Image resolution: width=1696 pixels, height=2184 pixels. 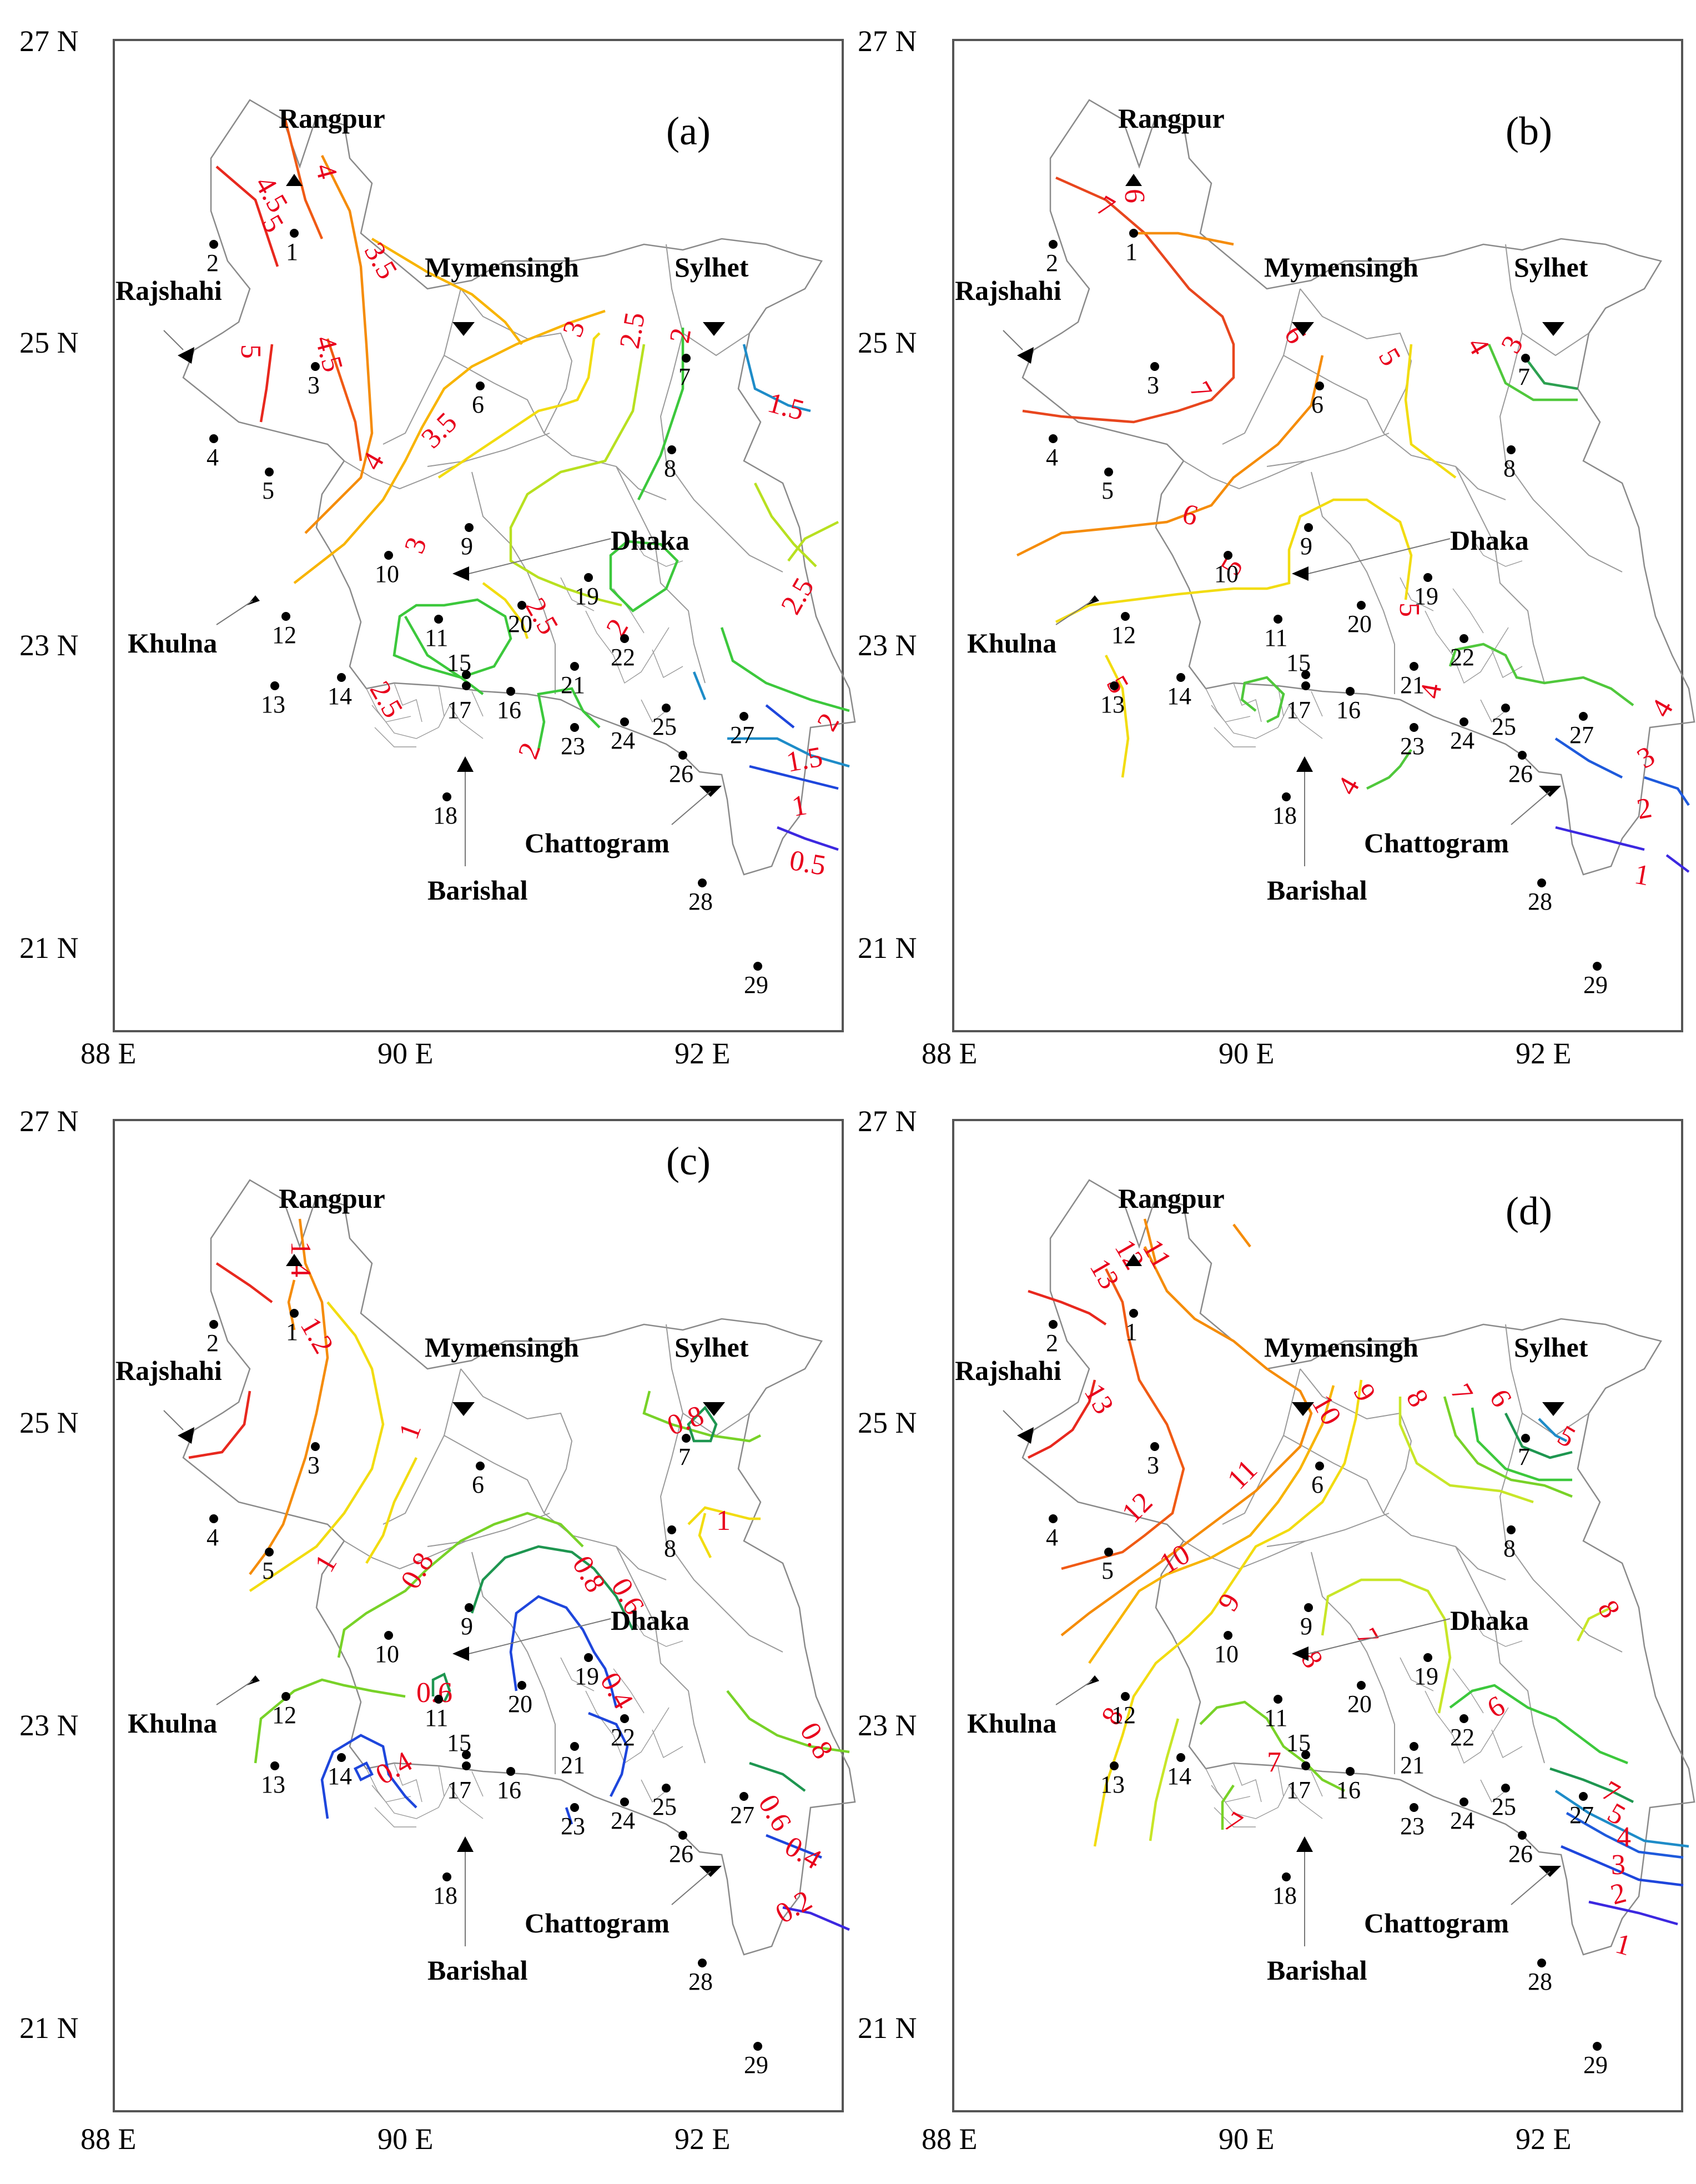 What do you see at coordinates (1012, 643) in the screenshot?
I see `city-label-khulna: Khulna` at bounding box center [1012, 643].